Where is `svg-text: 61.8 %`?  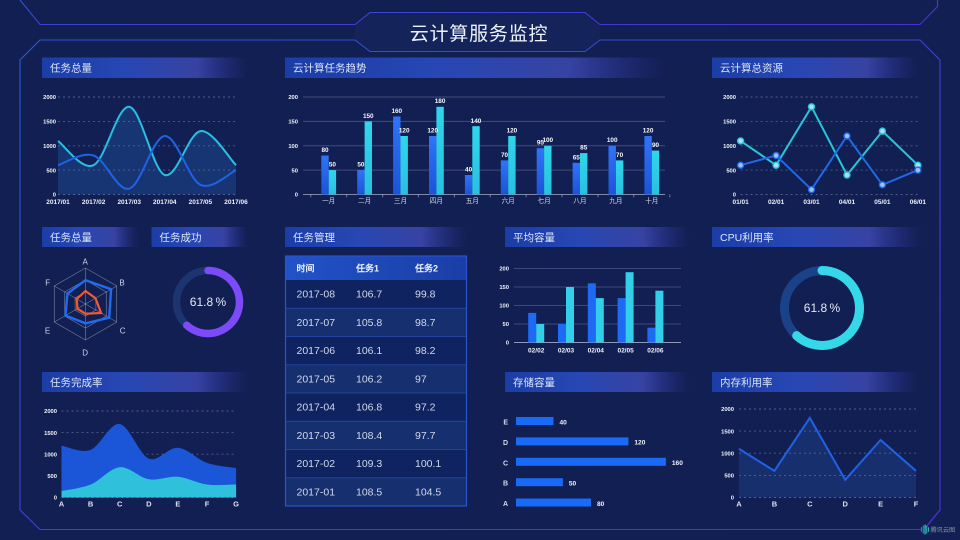 svg-text: 61.8 % is located at coordinates (822, 308).